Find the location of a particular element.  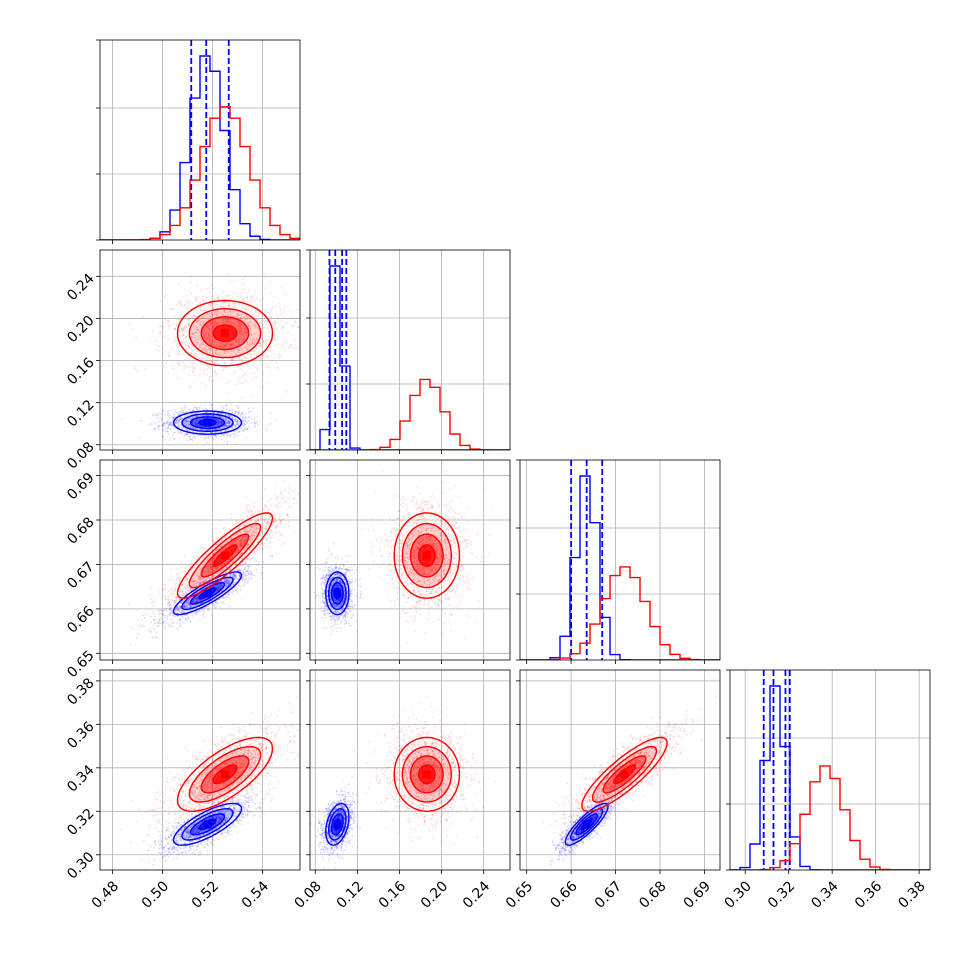

y-tick-label: 0.20 is located at coordinates (80, 329).